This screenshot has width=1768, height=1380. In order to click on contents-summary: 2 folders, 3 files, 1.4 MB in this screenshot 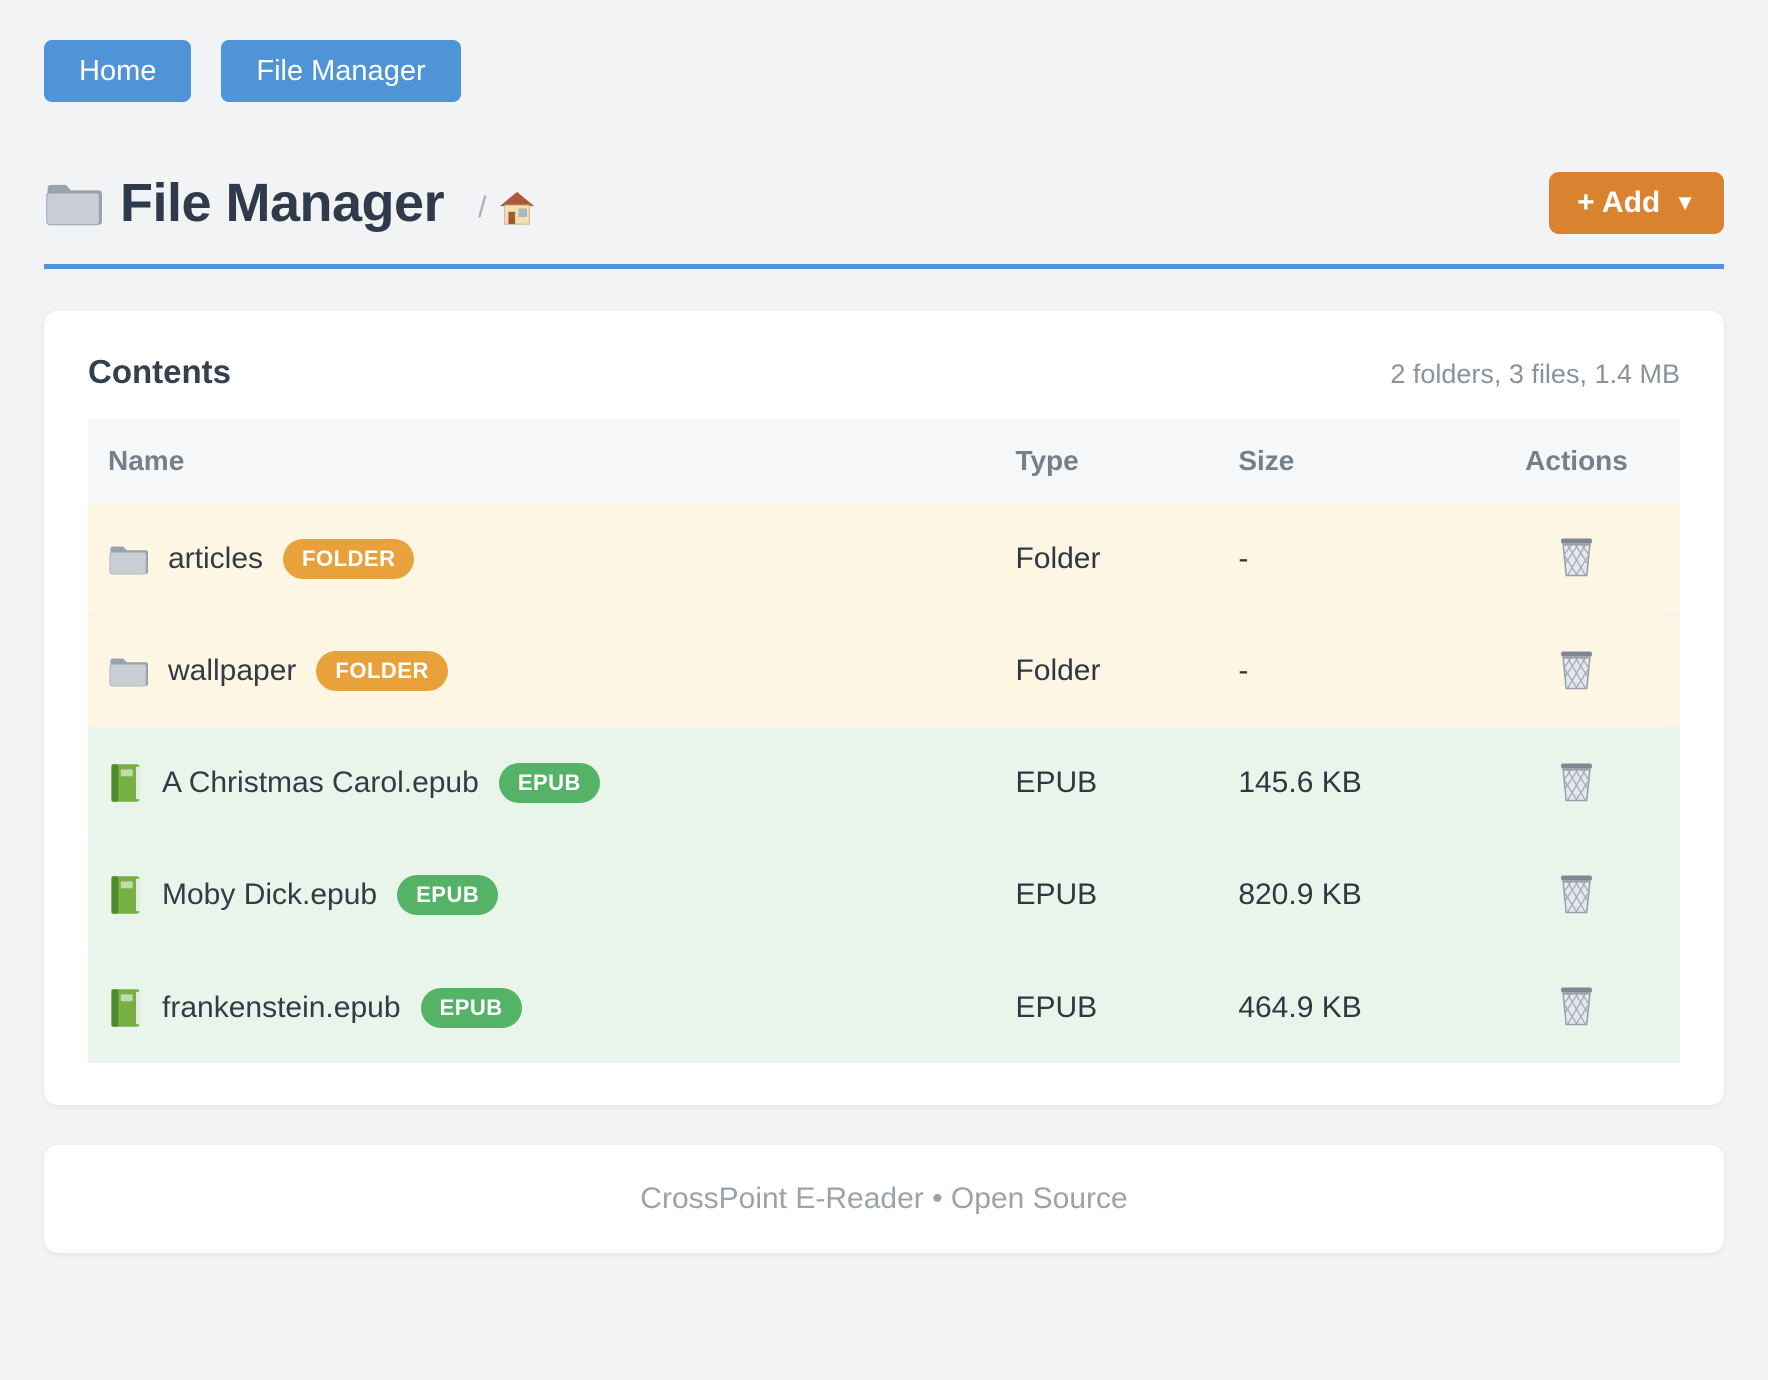, I will do `click(1535, 374)`.